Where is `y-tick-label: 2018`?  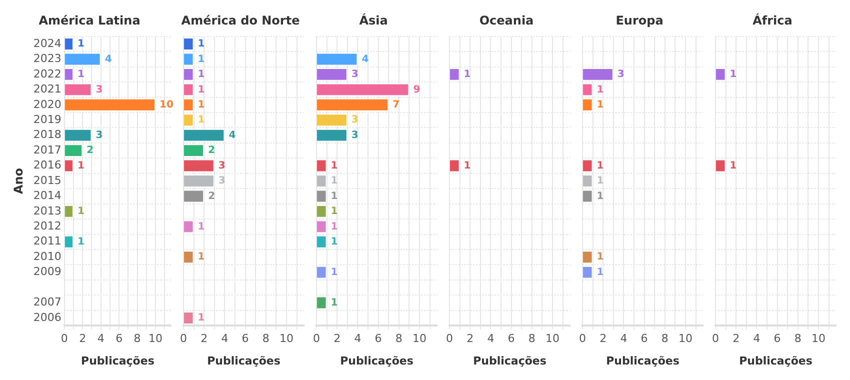
y-tick-label: 2018 is located at coordinates (47, 135).